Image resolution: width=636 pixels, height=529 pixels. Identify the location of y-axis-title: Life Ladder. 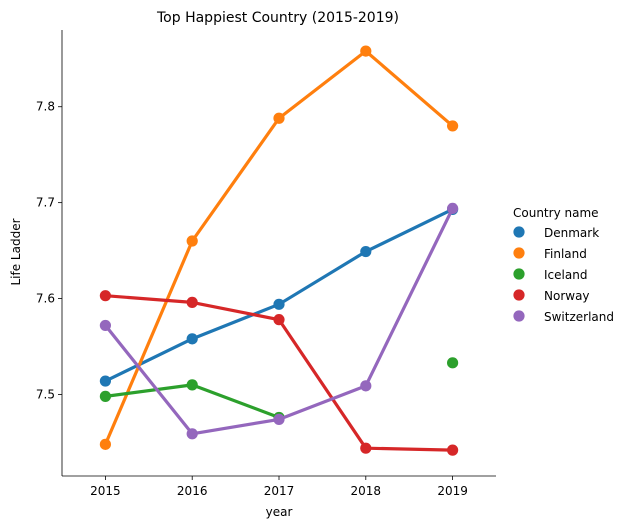
(16, 251).